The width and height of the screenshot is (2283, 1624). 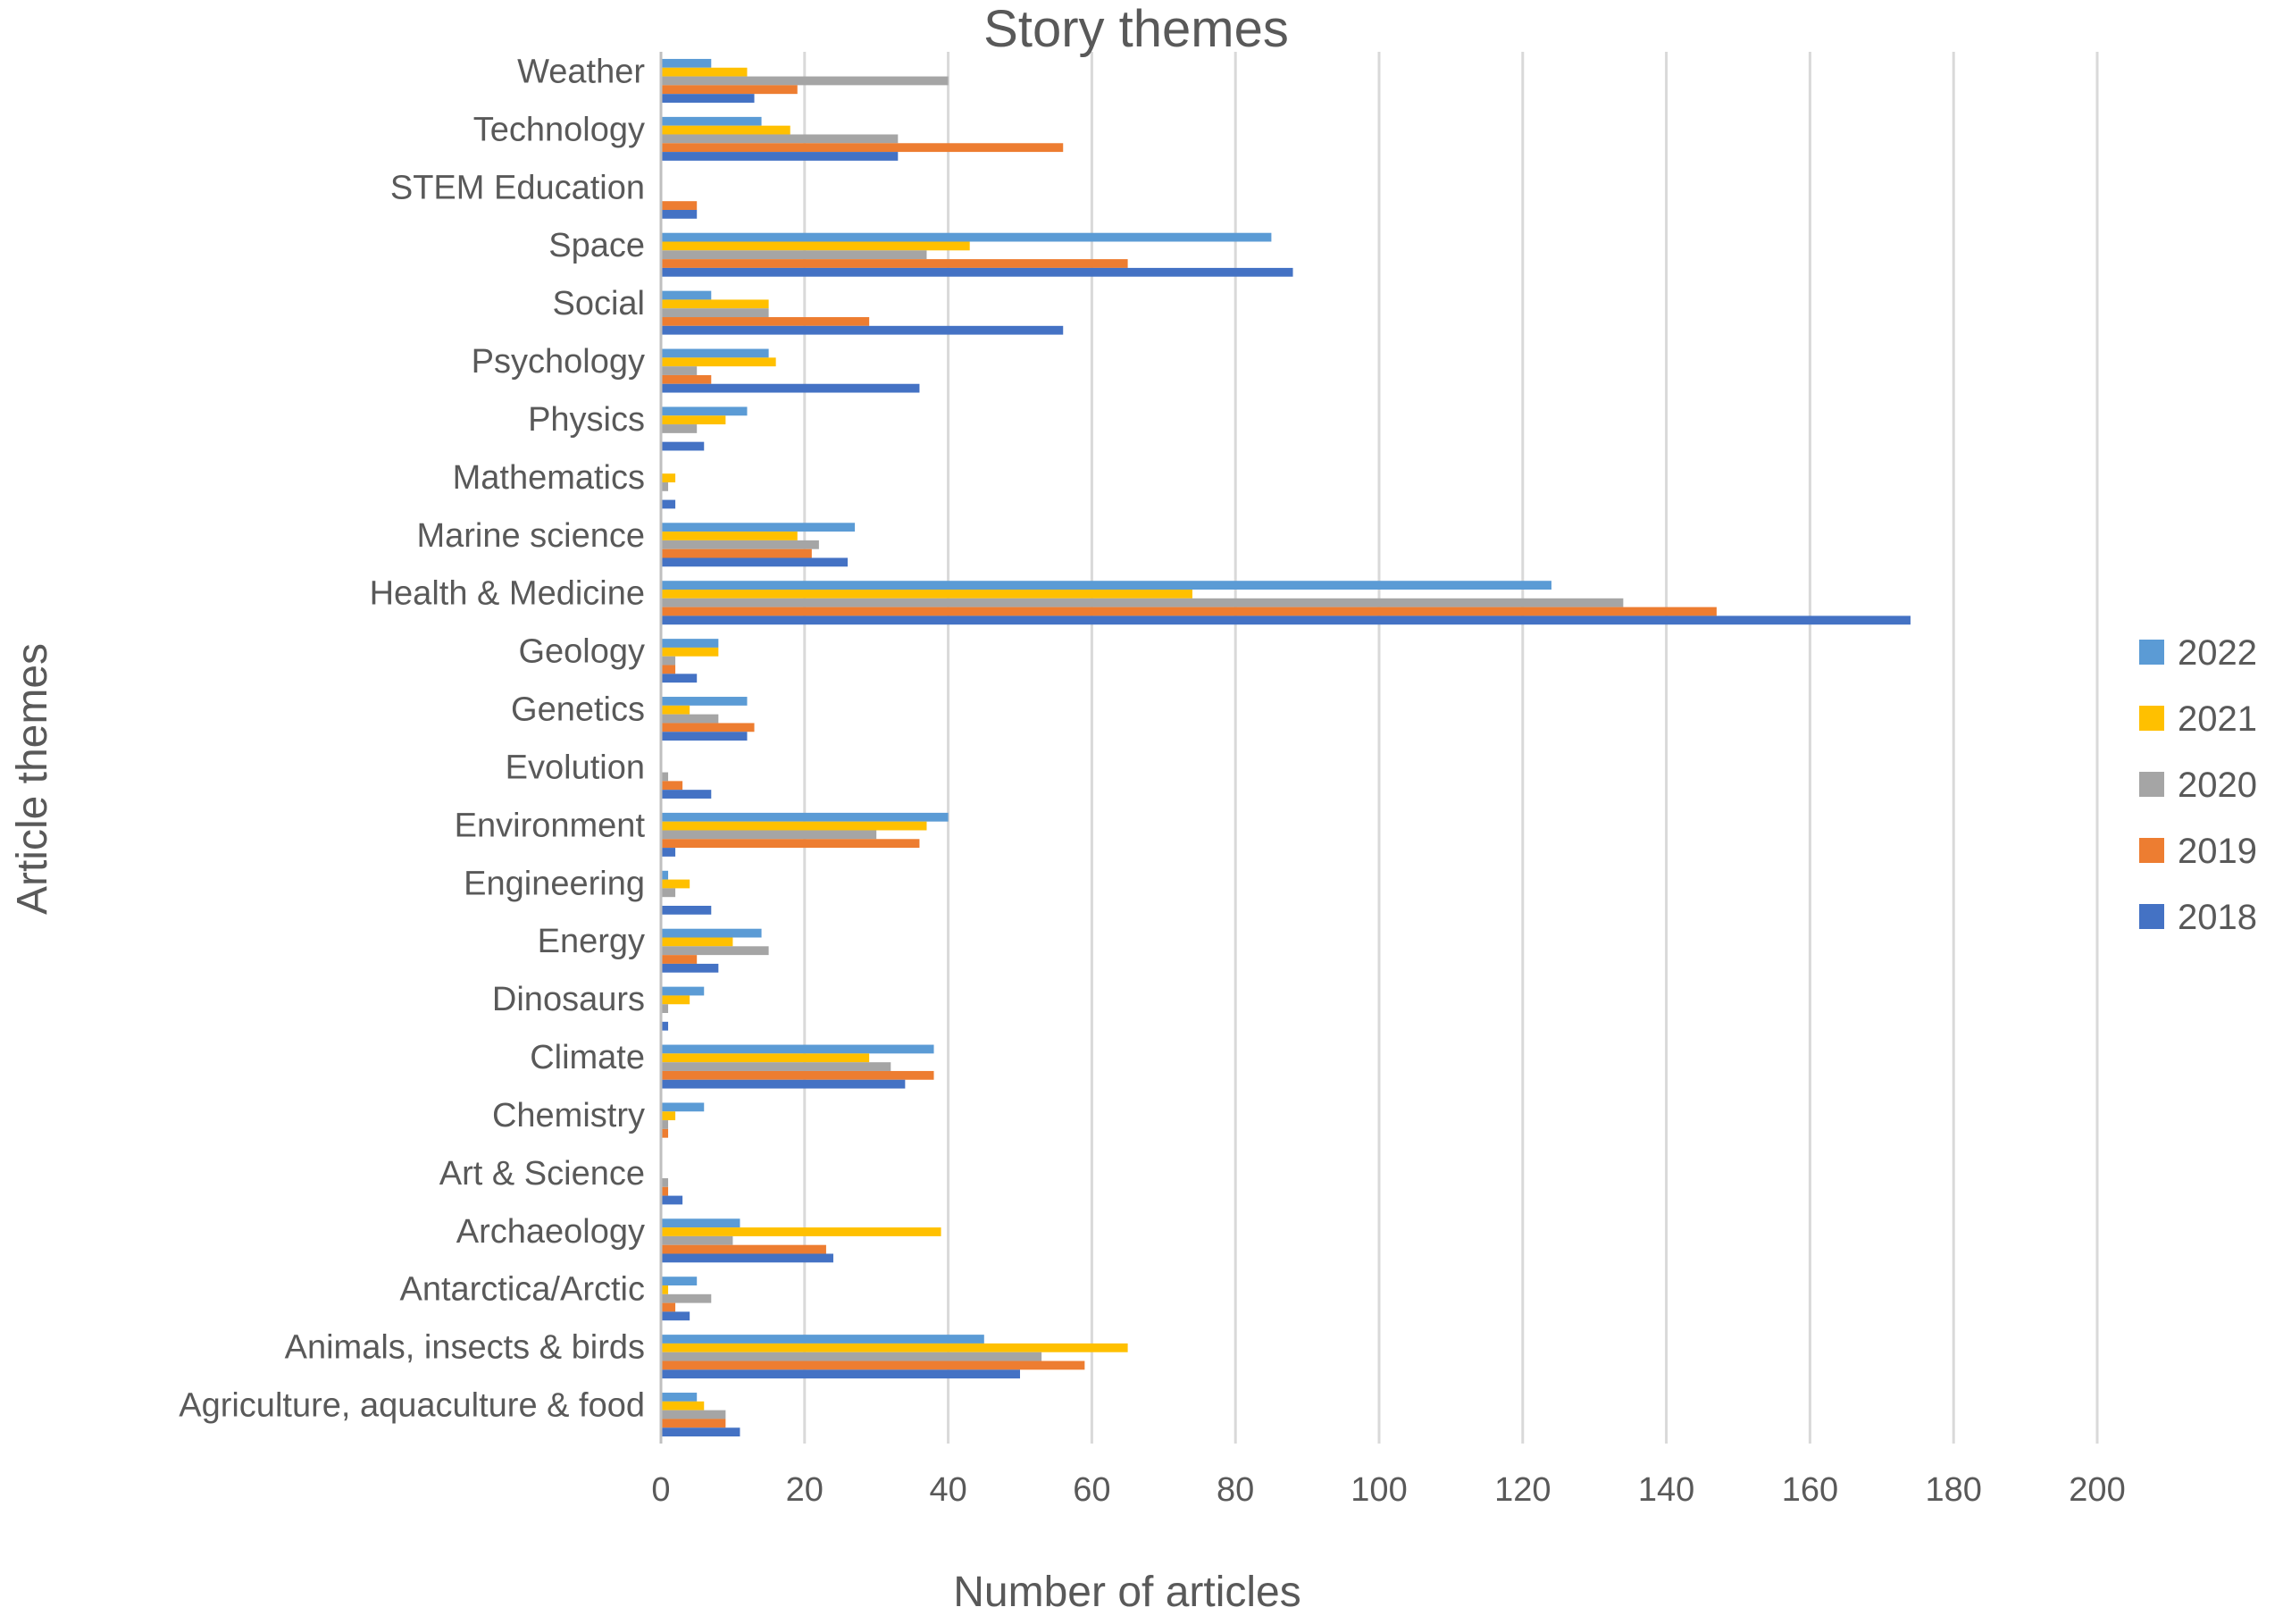 I want to click on y-category-label: STEM Education, so click(x=517, y=187).